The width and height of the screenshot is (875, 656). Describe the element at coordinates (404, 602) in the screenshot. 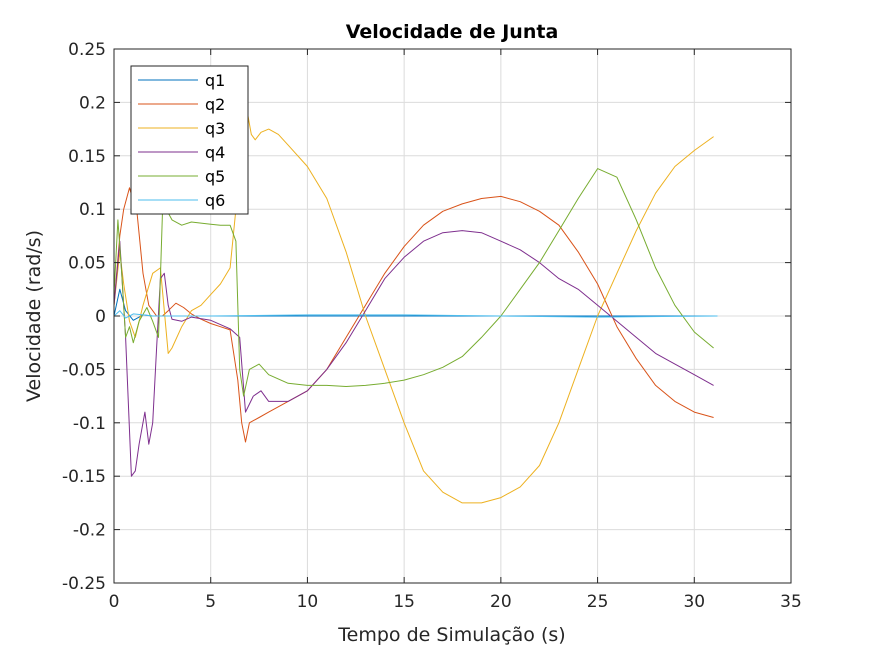

I see `x-tick-label: 15` at that location.